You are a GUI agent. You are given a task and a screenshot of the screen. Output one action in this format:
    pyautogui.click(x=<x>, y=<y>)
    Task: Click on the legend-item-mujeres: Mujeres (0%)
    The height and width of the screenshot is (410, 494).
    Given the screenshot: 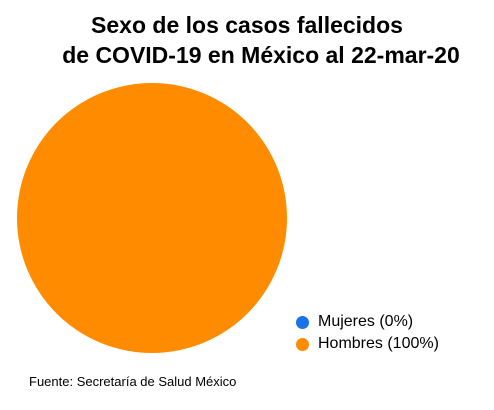 What is the action you would take?
    pyautogui.click(x=367, y=322)
    